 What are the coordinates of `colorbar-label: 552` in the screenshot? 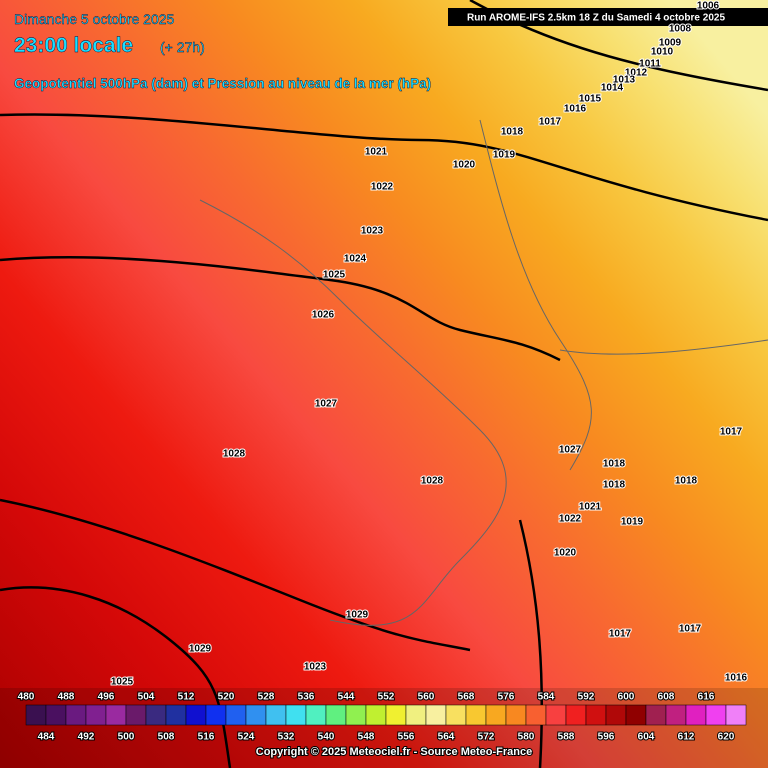 It's located at (386, 697).